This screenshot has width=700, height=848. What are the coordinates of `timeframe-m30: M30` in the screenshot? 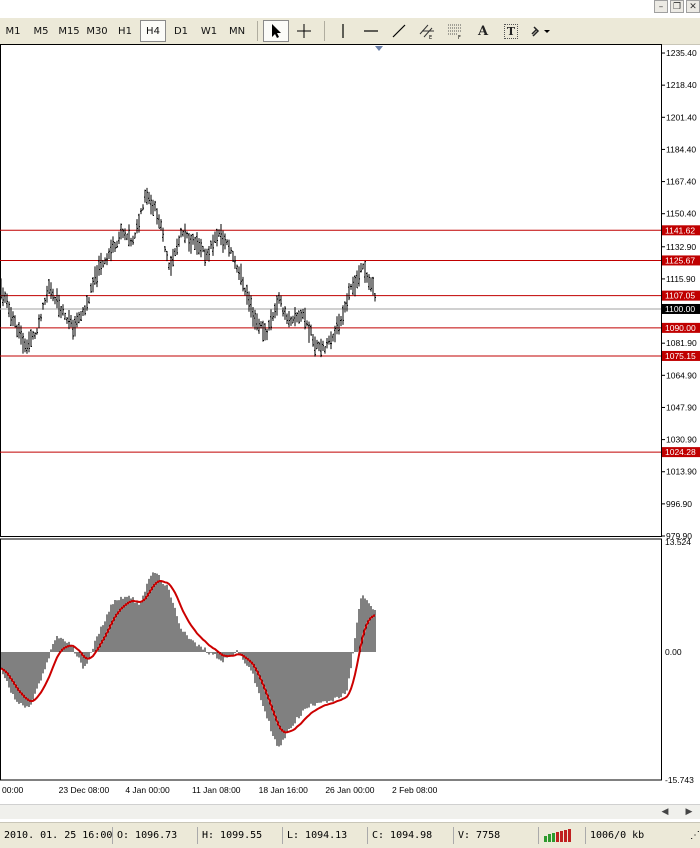 It's located at (97, 31).